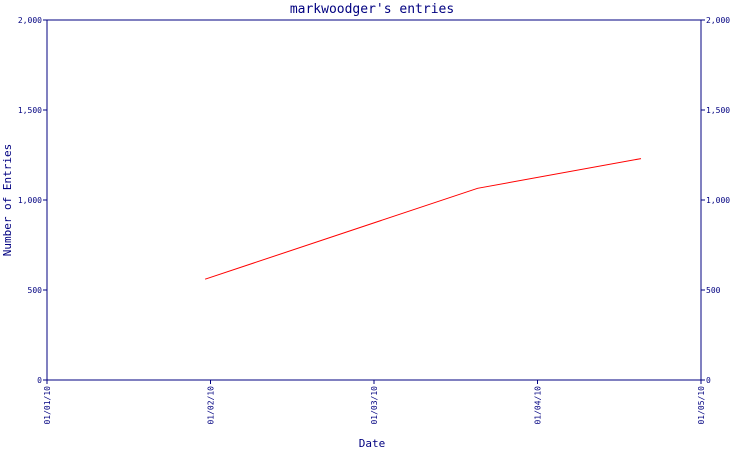  What do you see at coordinates (47, 405) in the screenshot?
I see `x-tick-label: 01/01/10` at bounding box center [47, 405].